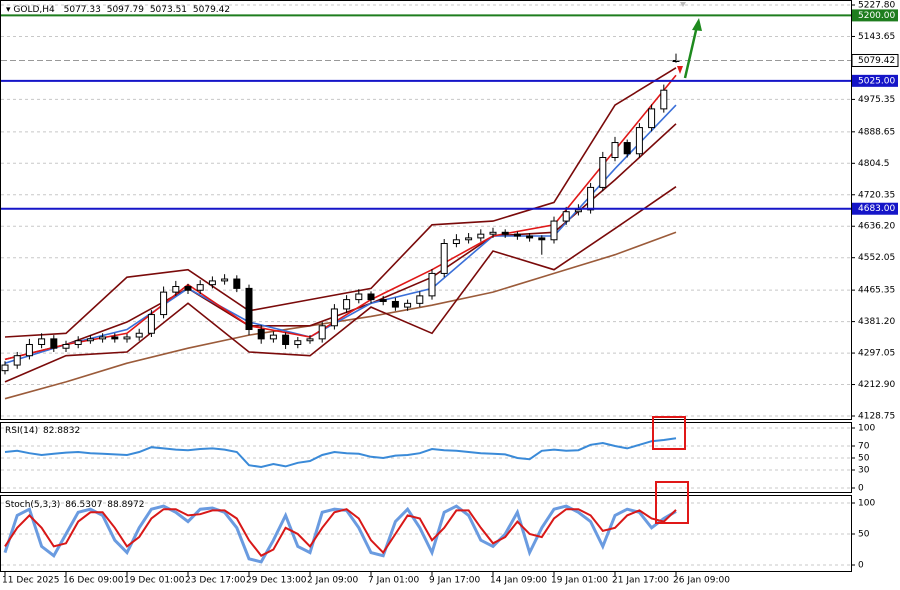 This screenshot has height=590, width=900. I want to click on arrow-head, so click(697, 24).